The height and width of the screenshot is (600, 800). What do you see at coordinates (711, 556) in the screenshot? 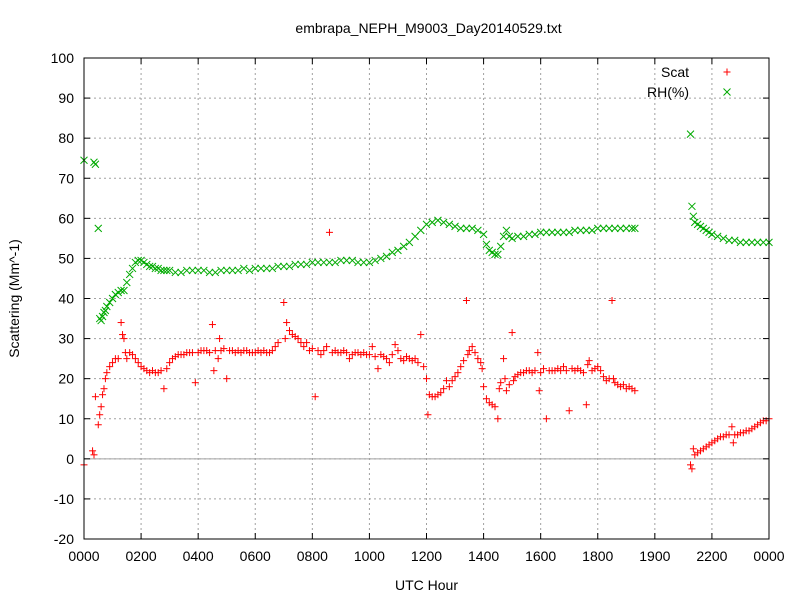
I see `x-tick-label: 2200` at bounding box center [711, 556].